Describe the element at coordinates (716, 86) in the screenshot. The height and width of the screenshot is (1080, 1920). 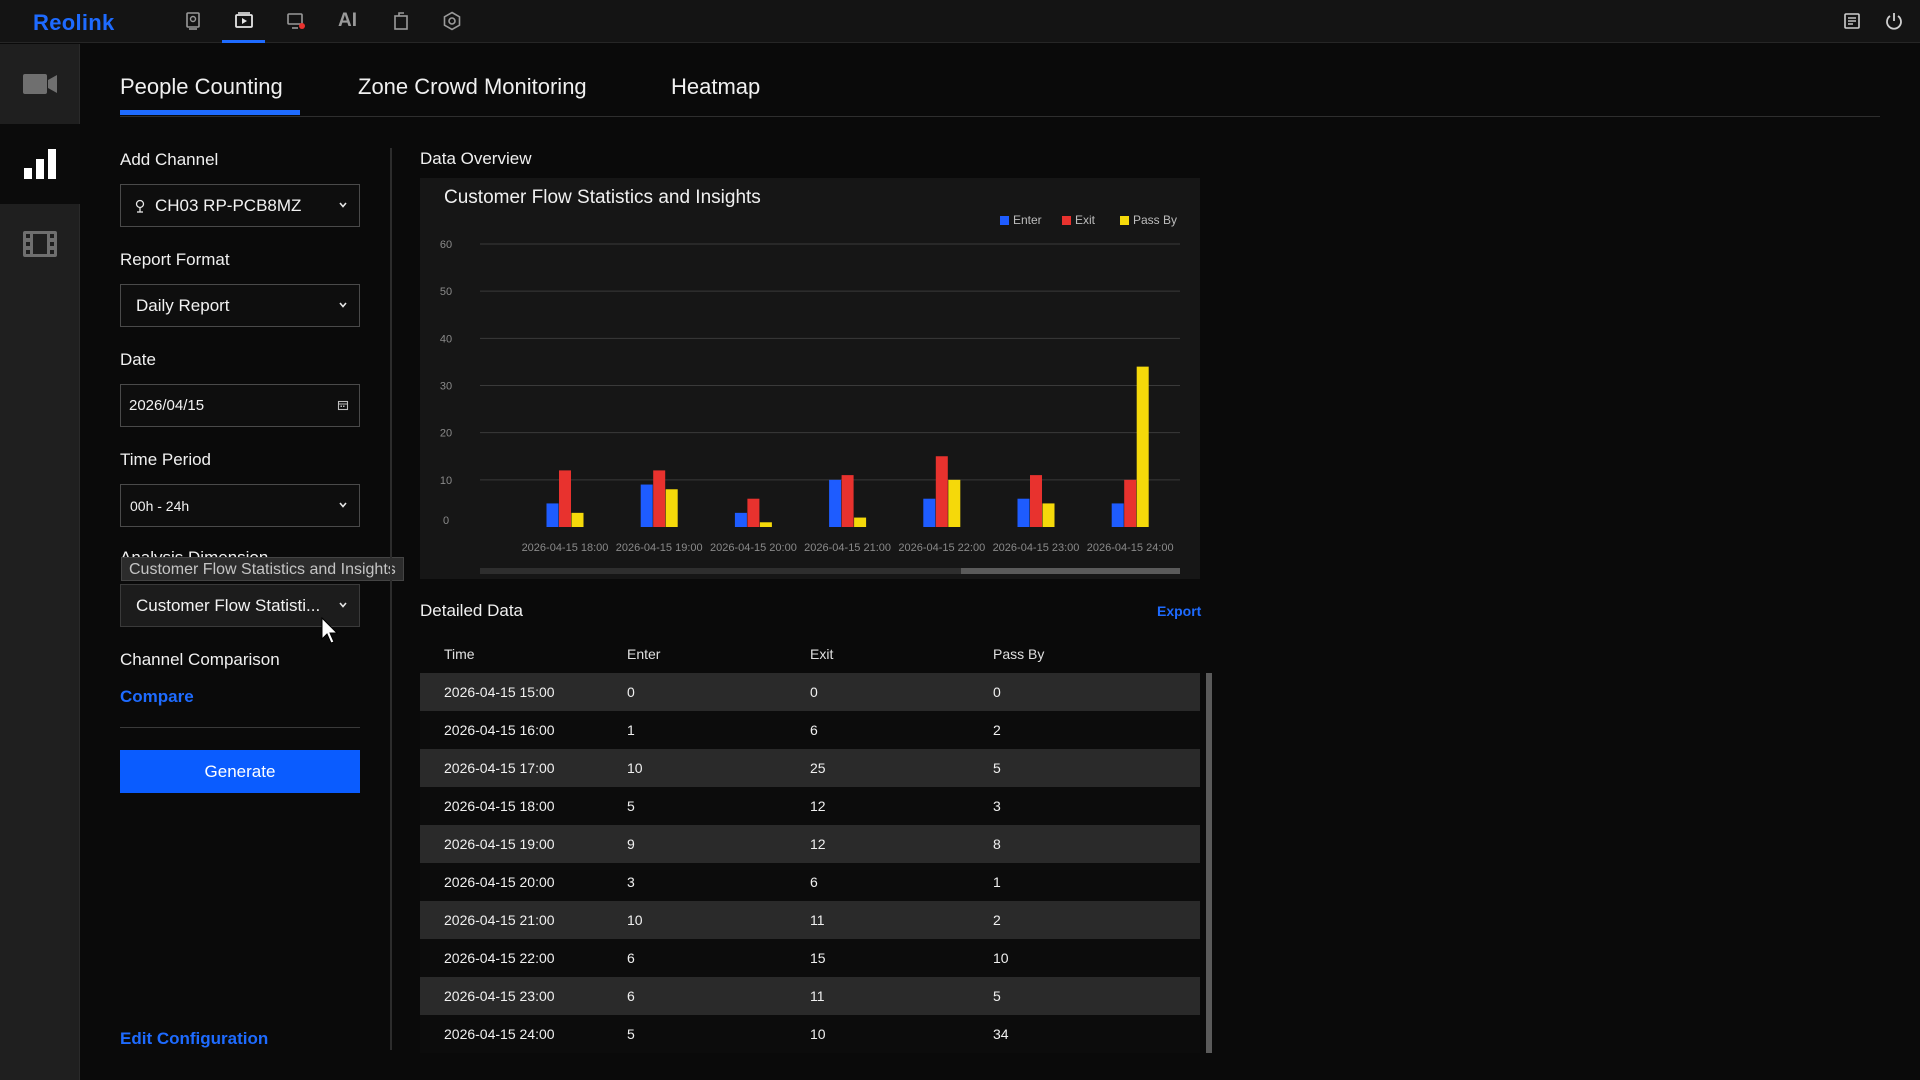
I see `tab-heatmap: Heatmap` at that location.